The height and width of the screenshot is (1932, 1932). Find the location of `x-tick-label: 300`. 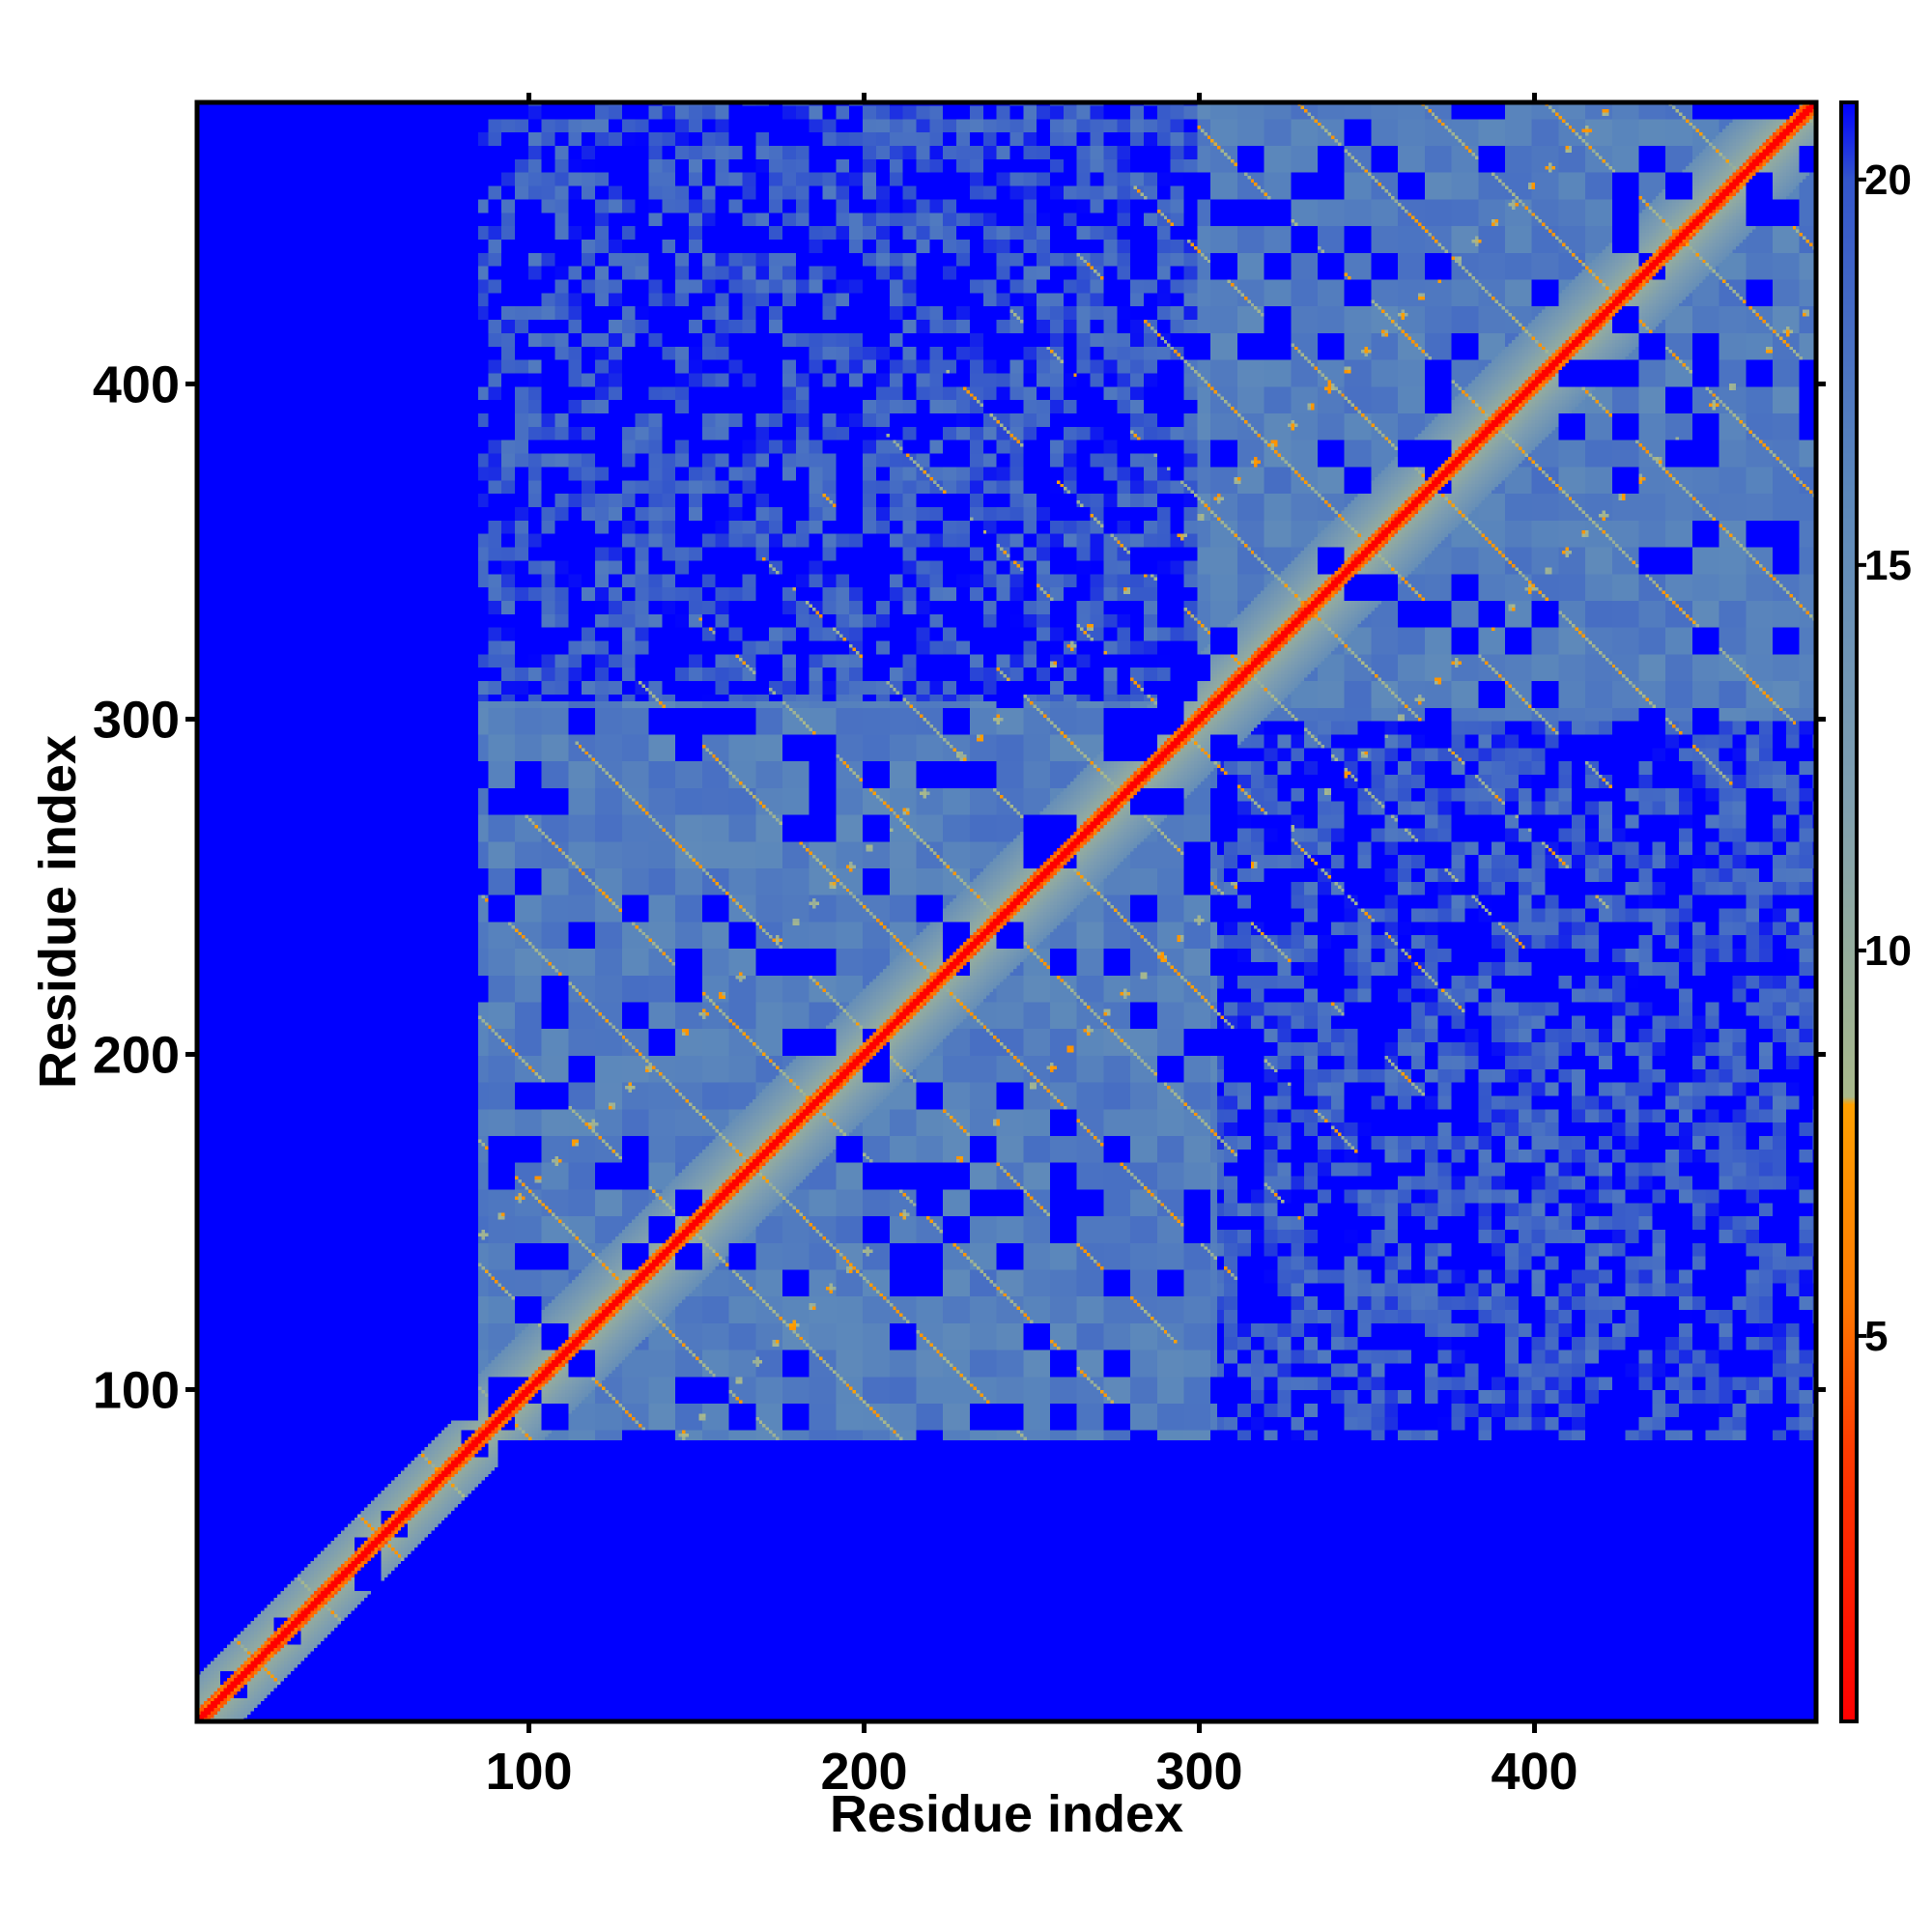

x-tick-label: 300 is located at coordinates (1198, 1772).